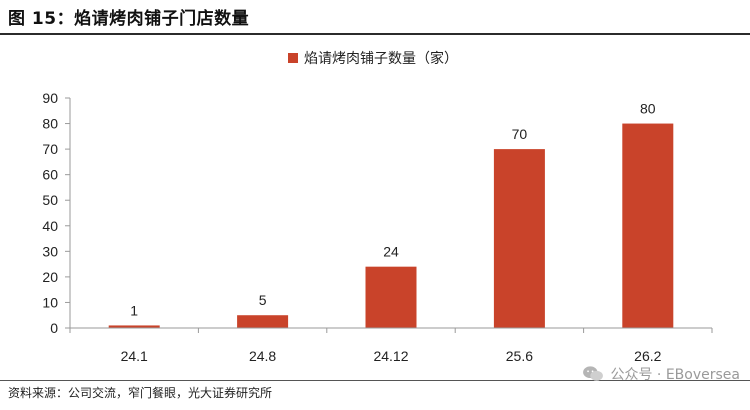  What do you see at coordinates (262, 356) in the screenshot?
I see `x-tick-label: 24.8` at bounding box center [262, 356].